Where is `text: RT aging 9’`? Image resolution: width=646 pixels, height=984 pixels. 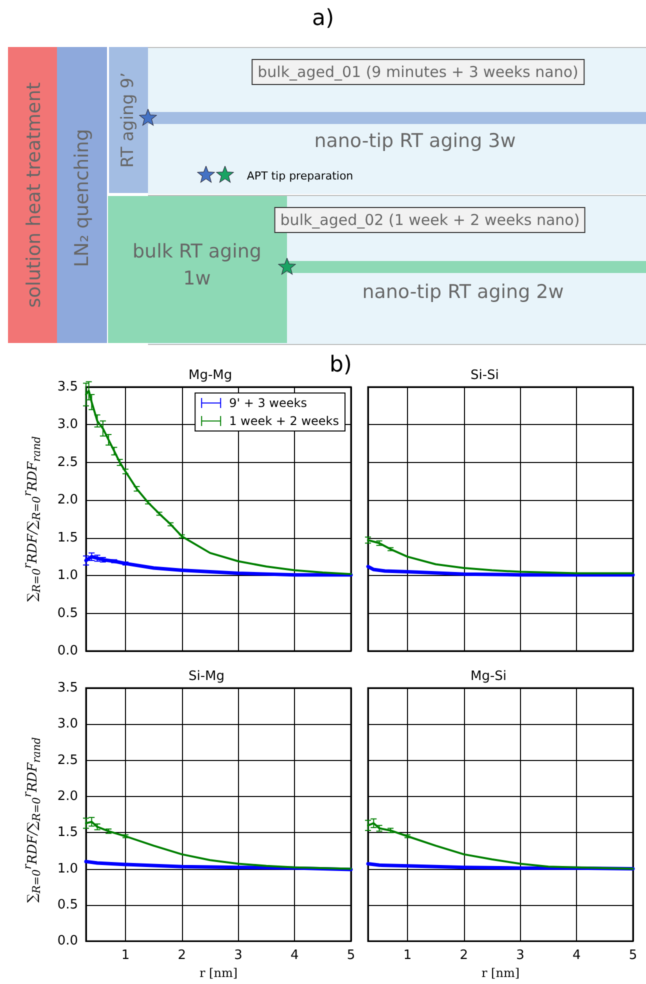 text: RT aging 9’ is located at coordinates (128, 120).